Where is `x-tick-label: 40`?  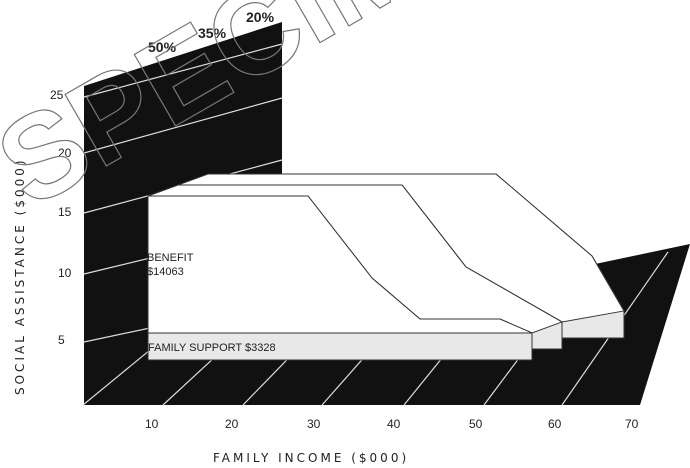 x-tick-label: 40 is located at coordinates (394, 424).